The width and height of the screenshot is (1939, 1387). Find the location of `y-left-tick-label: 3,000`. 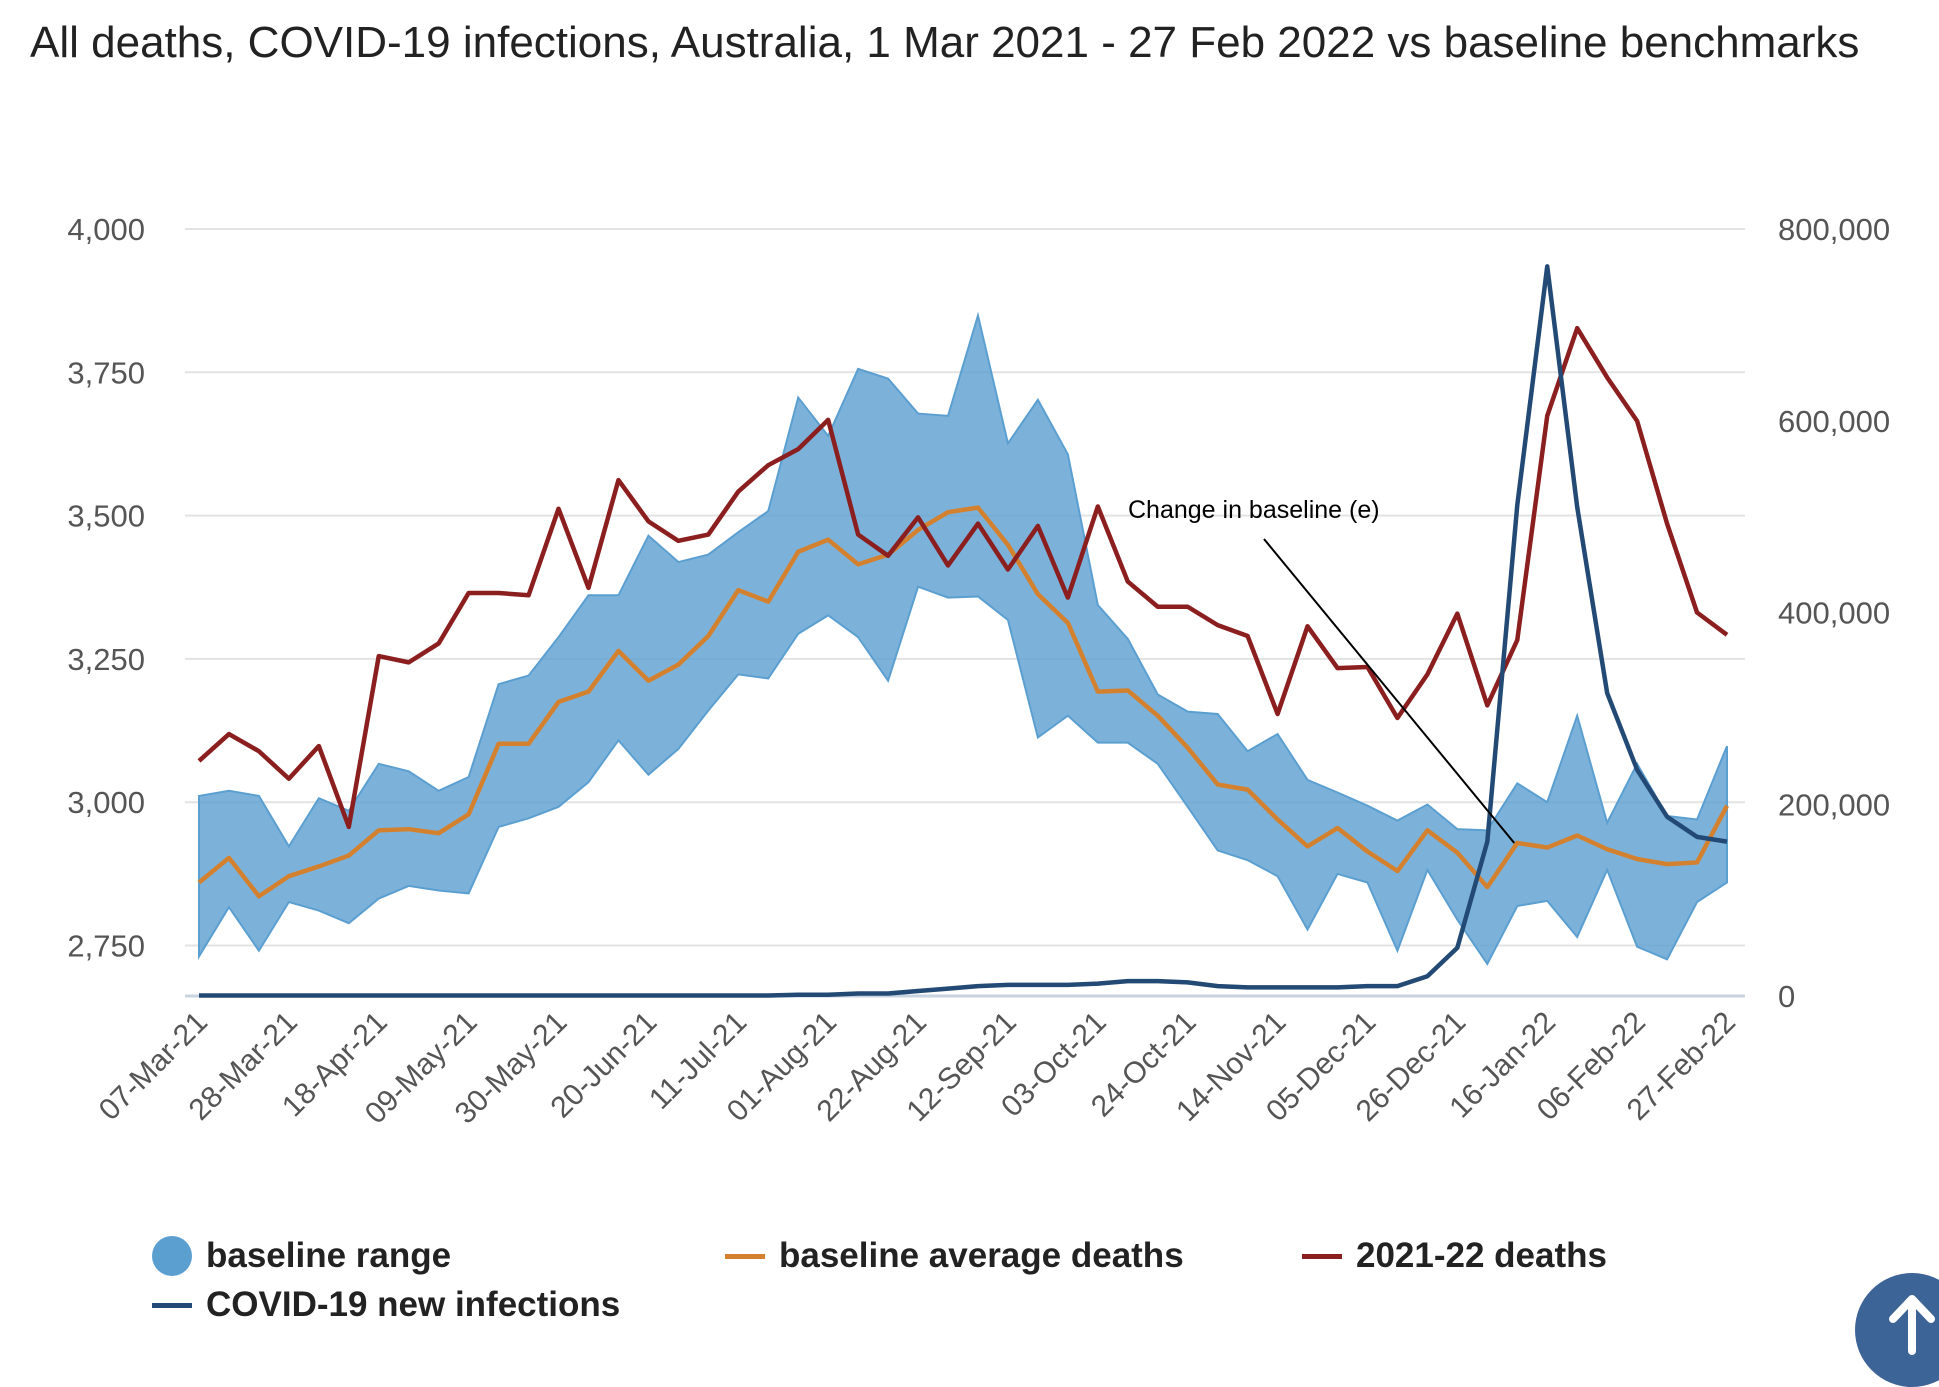

y-left-tick-label: 3,000 is located at coordinates (106, 802).